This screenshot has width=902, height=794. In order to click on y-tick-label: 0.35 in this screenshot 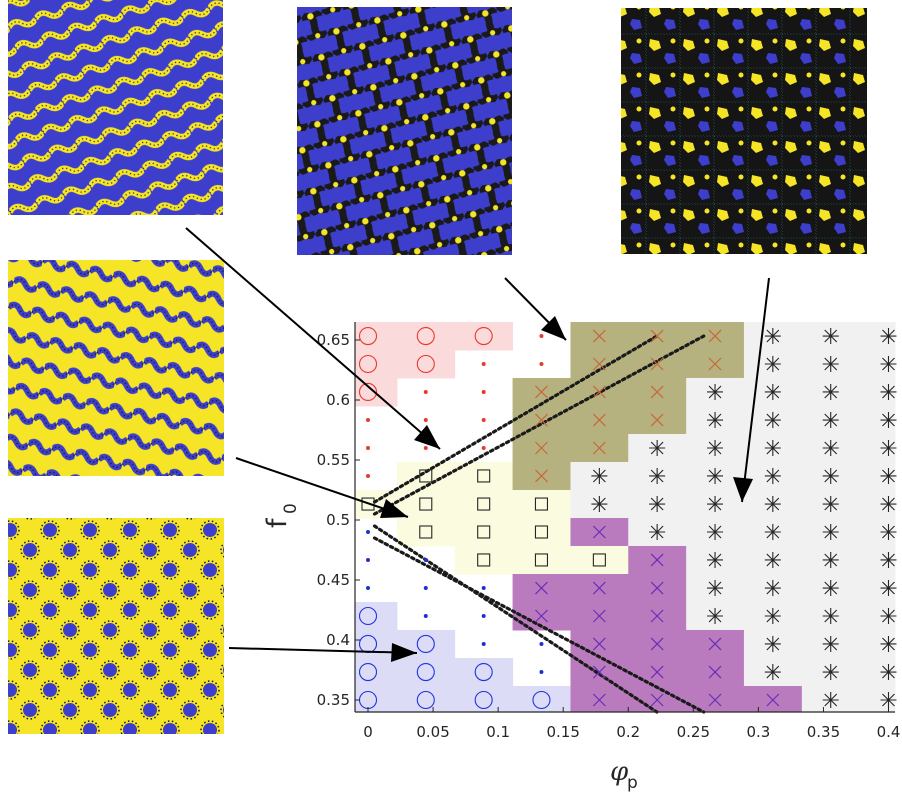, I will do `click(333, 700)`.